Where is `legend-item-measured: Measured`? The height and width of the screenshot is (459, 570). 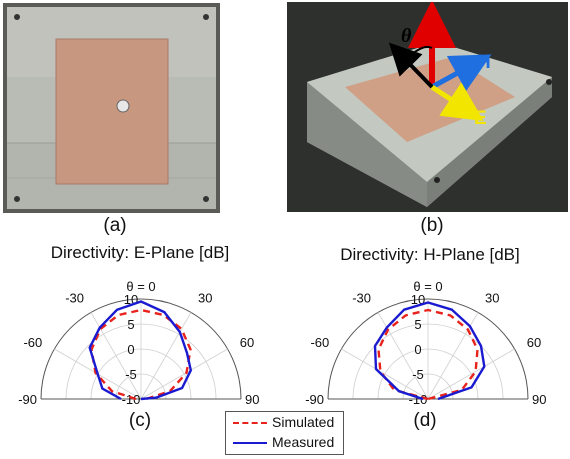
legend-item-measured: Measured is located at coordinates (284, 443).